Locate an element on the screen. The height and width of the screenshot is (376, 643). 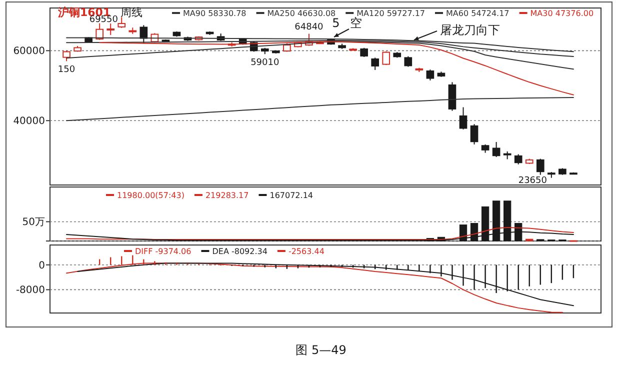
legend-label: MA60 54724.17 is located at coordinates (478, 13).